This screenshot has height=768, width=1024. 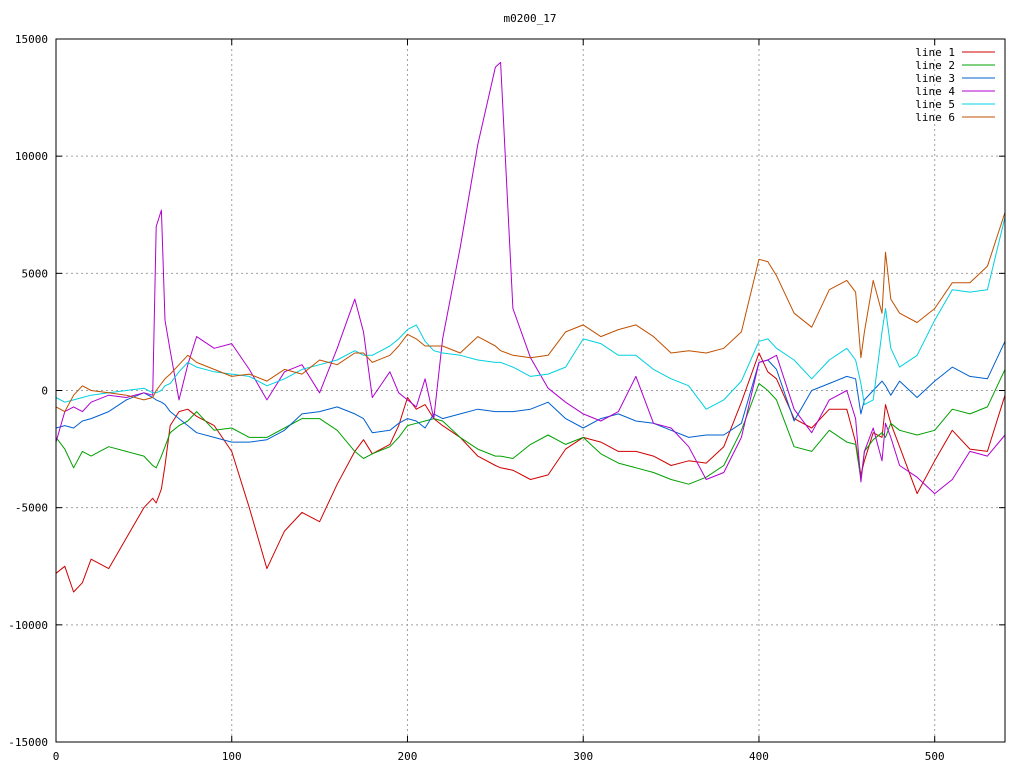 What do you see at coordinates (35, 273) in the screenshot?
I see `y-tick-label: 5000` at bounding box center [35, 273].